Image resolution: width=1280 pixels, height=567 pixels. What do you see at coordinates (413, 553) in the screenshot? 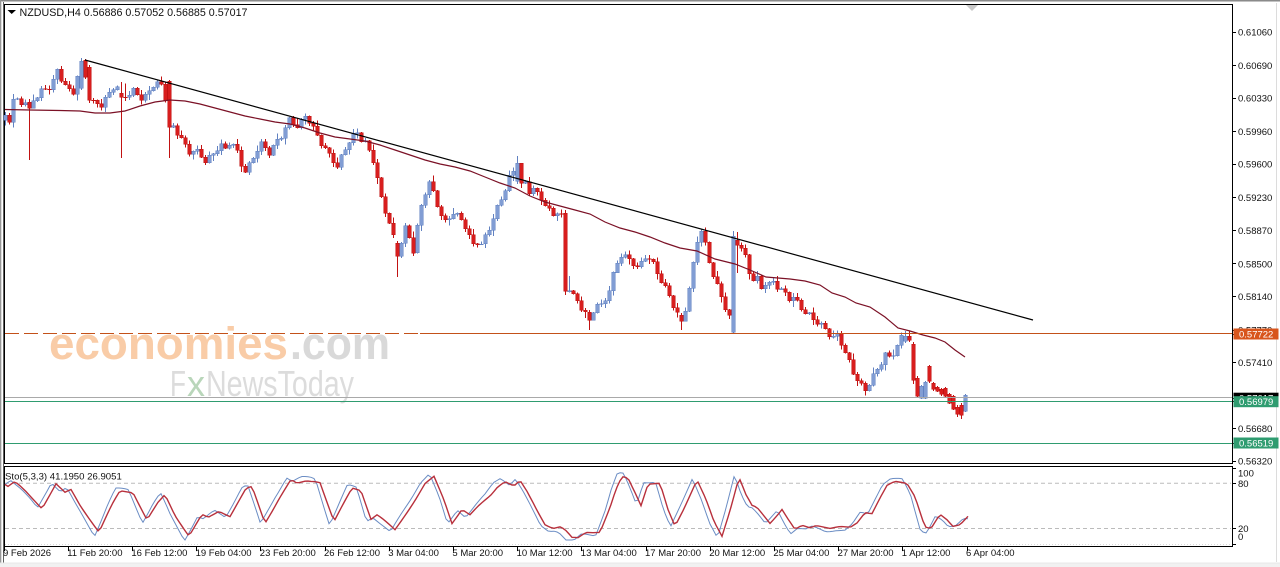
I see `svg-text: 3 Mar 04:00` at bounding box center [413, 553].